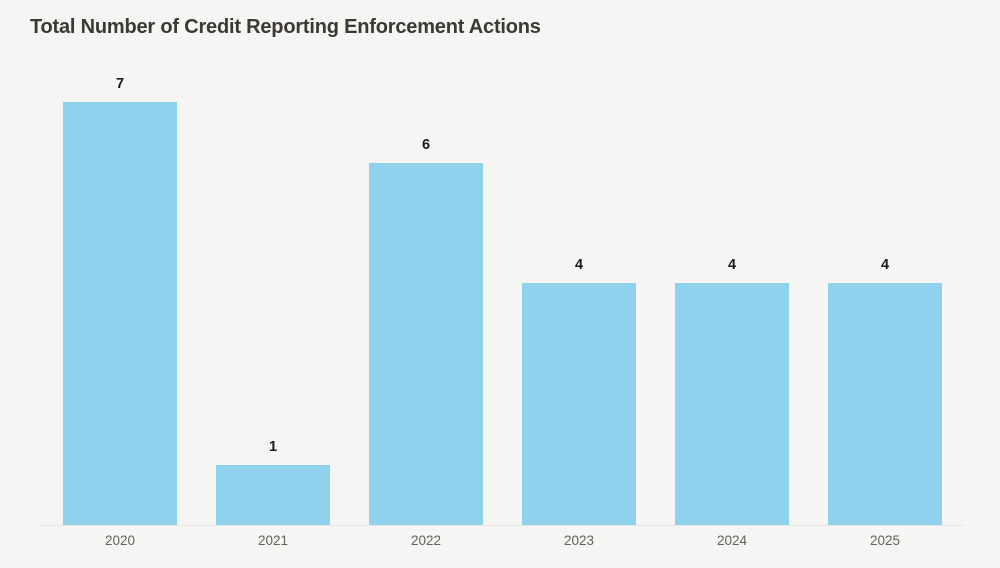  Describe the element at coordinates (120, 313) in the screenshot. I see `bar-2020` at that location.